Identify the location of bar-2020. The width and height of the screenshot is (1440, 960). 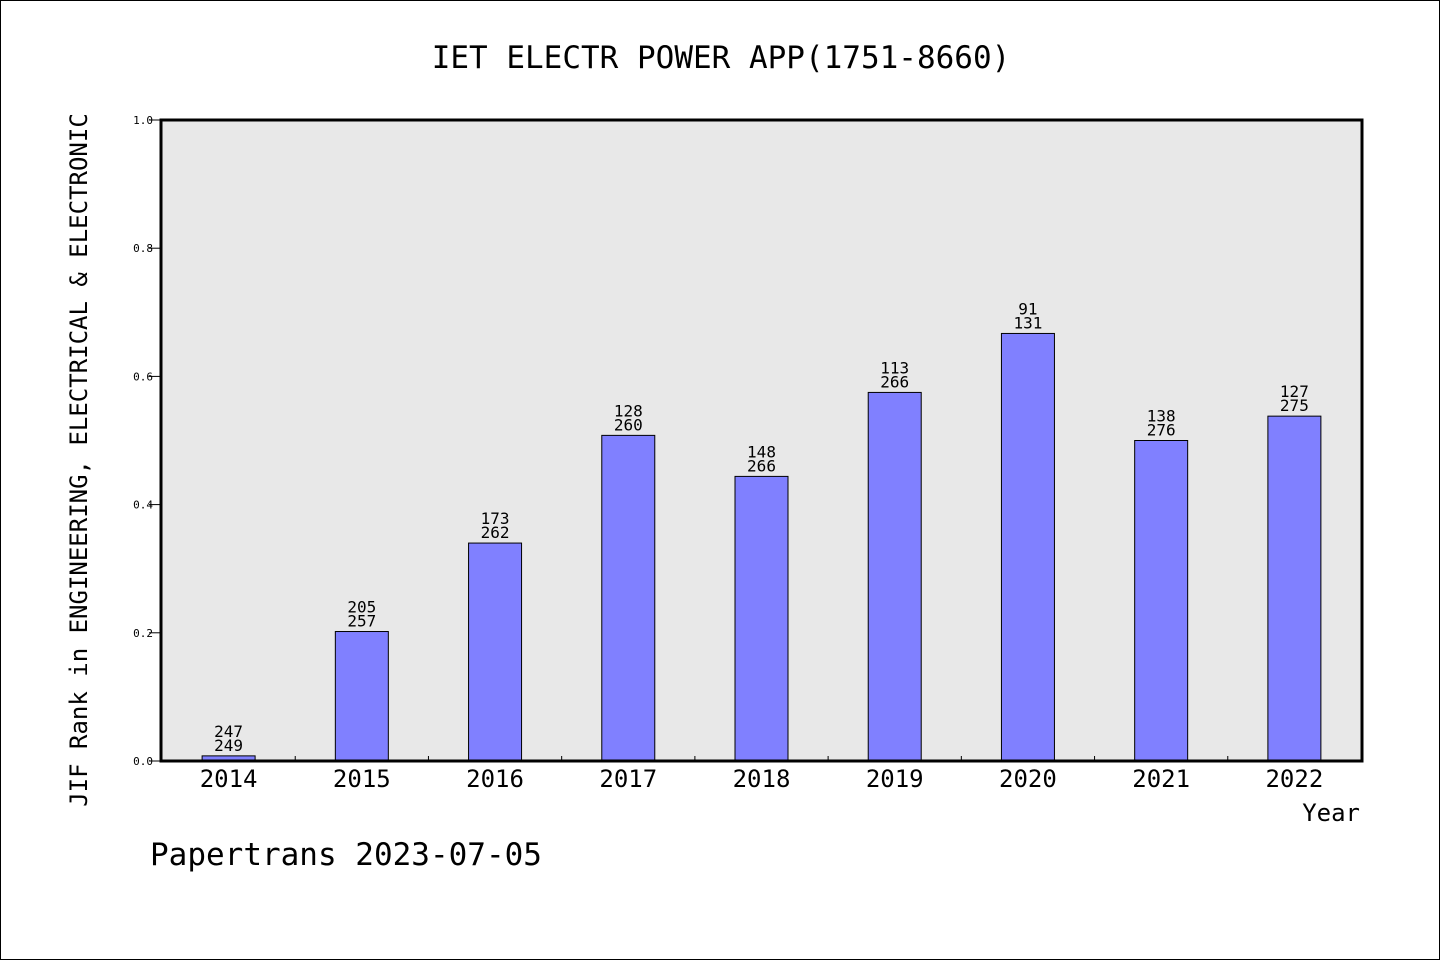
(1027, 547).